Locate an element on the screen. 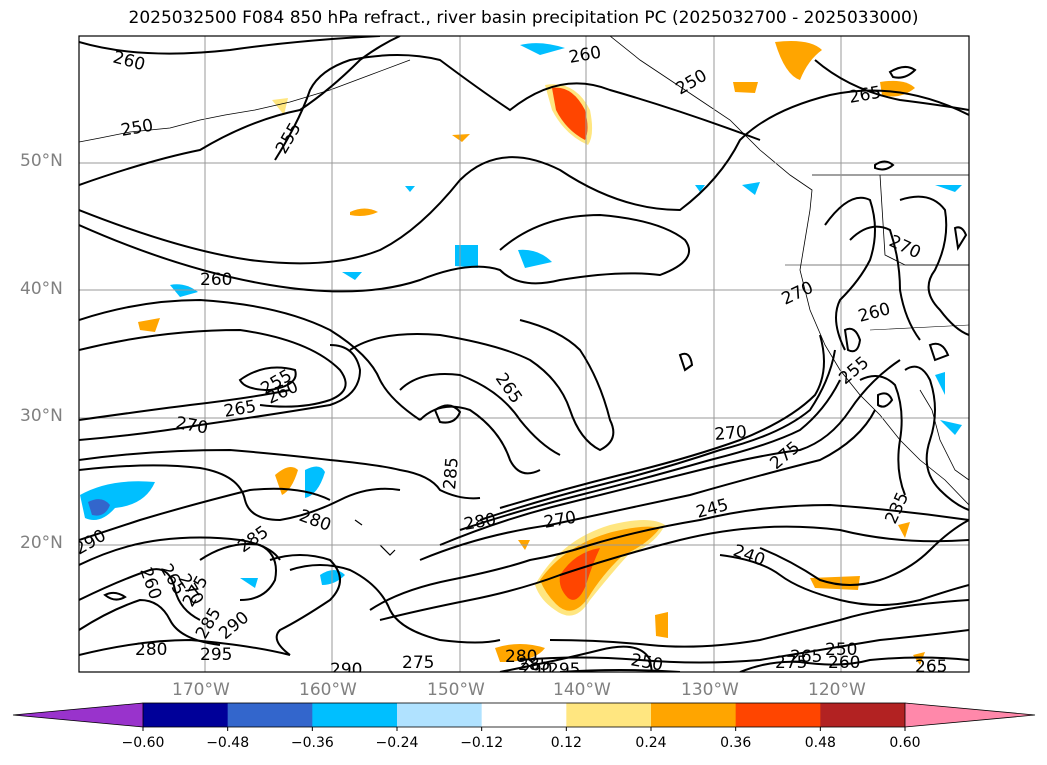 This screenshot has height=765, width=1047. lat-label-40n: 40°N is located at coordinates (41, 289).